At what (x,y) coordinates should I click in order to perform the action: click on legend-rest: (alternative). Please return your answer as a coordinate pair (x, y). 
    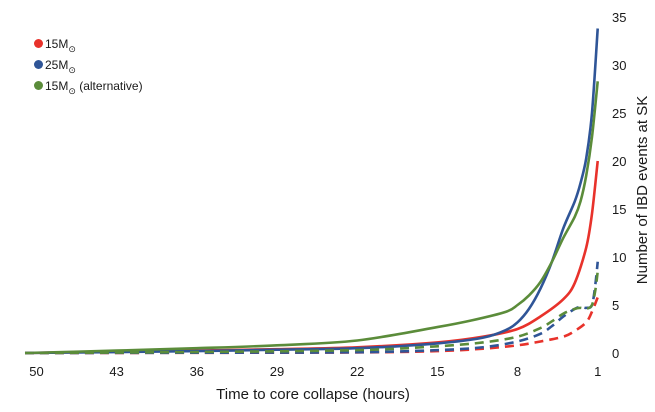
    Looking at the image, I should click on (109, 85).